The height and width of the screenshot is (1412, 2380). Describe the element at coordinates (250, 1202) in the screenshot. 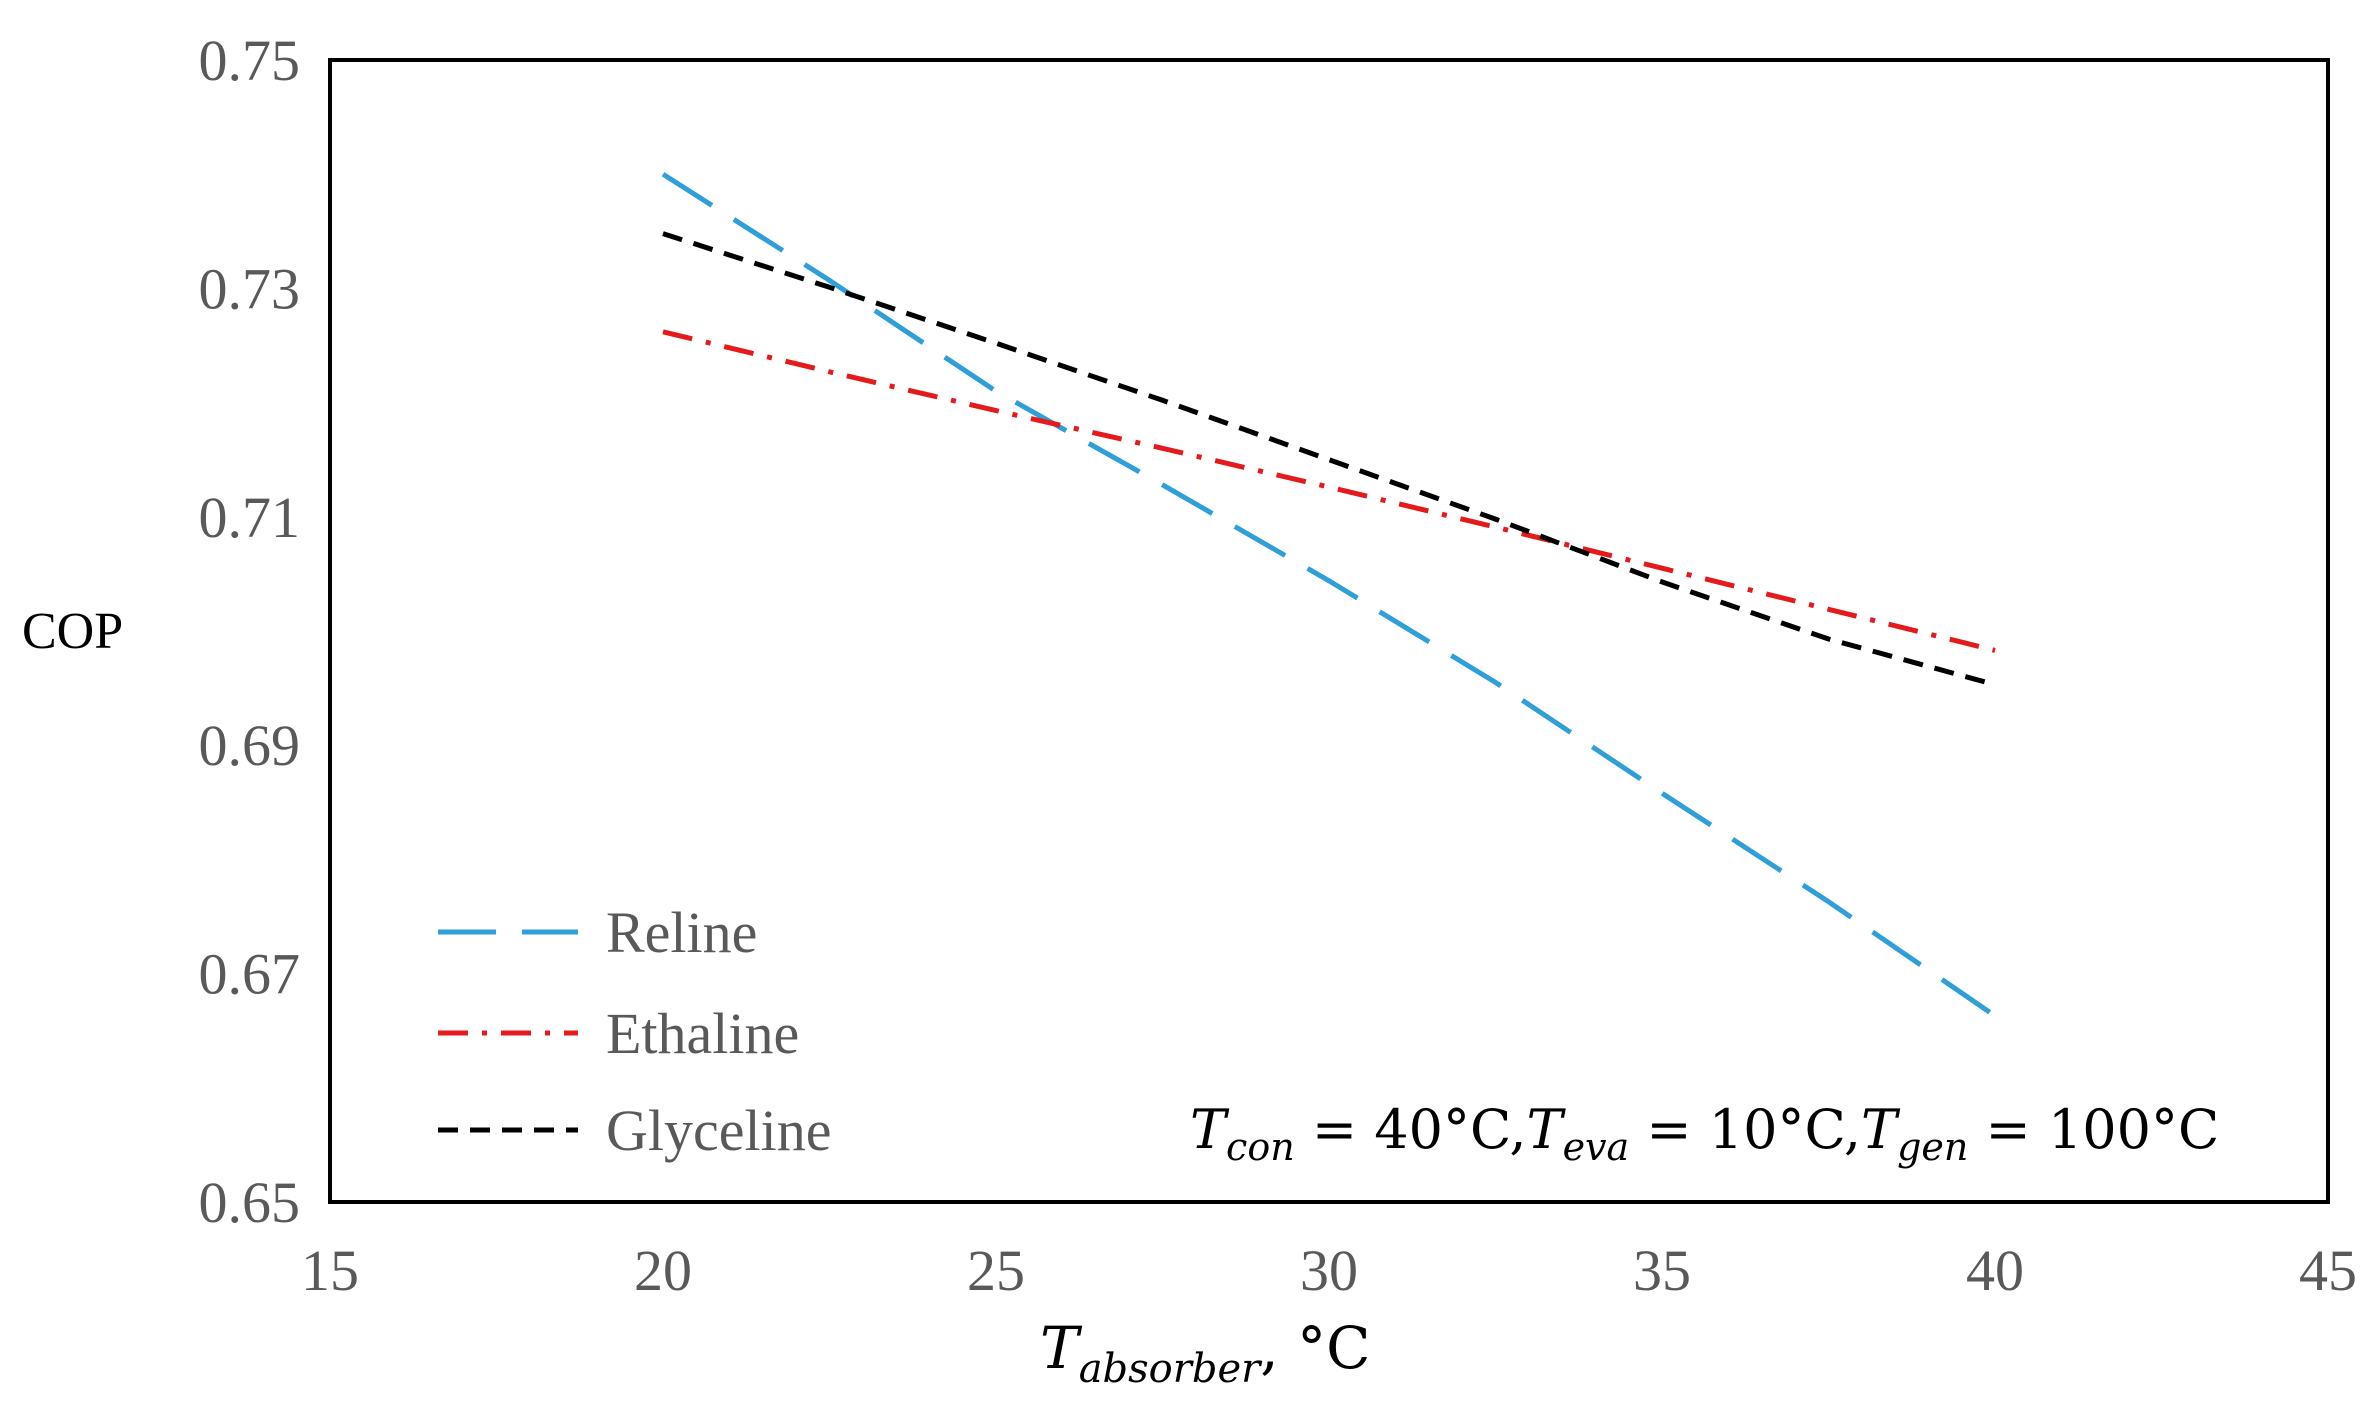

I see `y-tick-label: 0.65` at that location.